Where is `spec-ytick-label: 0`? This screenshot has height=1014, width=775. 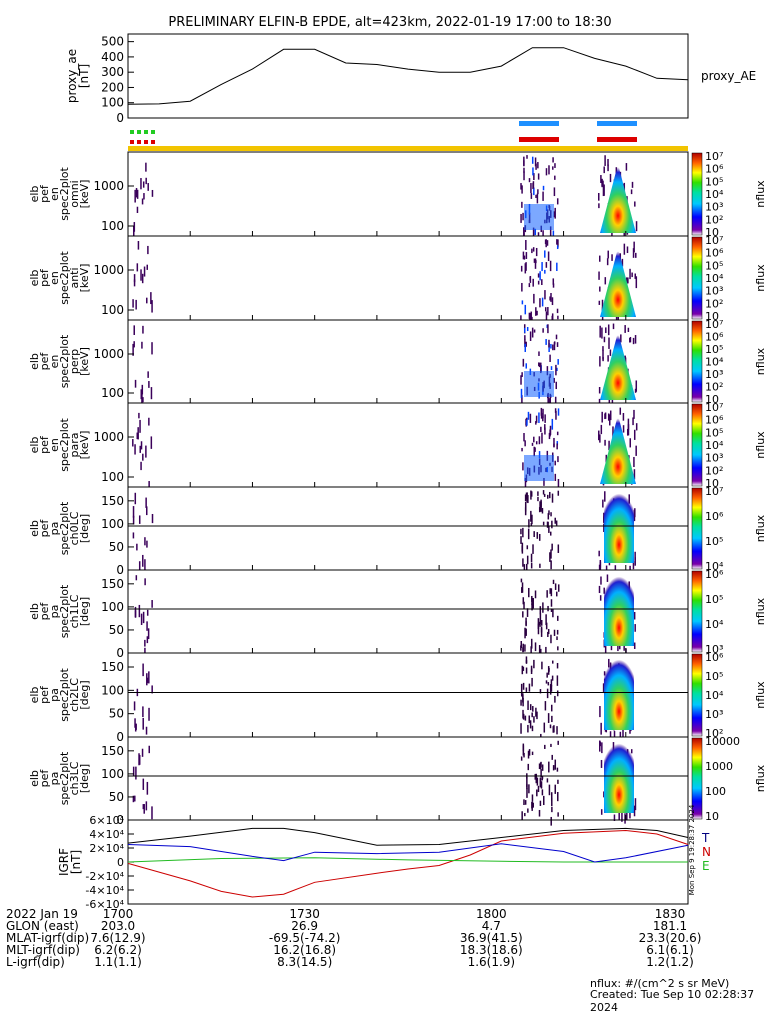
spec-ytick-label: 0 is located at coordinates (120, 820).